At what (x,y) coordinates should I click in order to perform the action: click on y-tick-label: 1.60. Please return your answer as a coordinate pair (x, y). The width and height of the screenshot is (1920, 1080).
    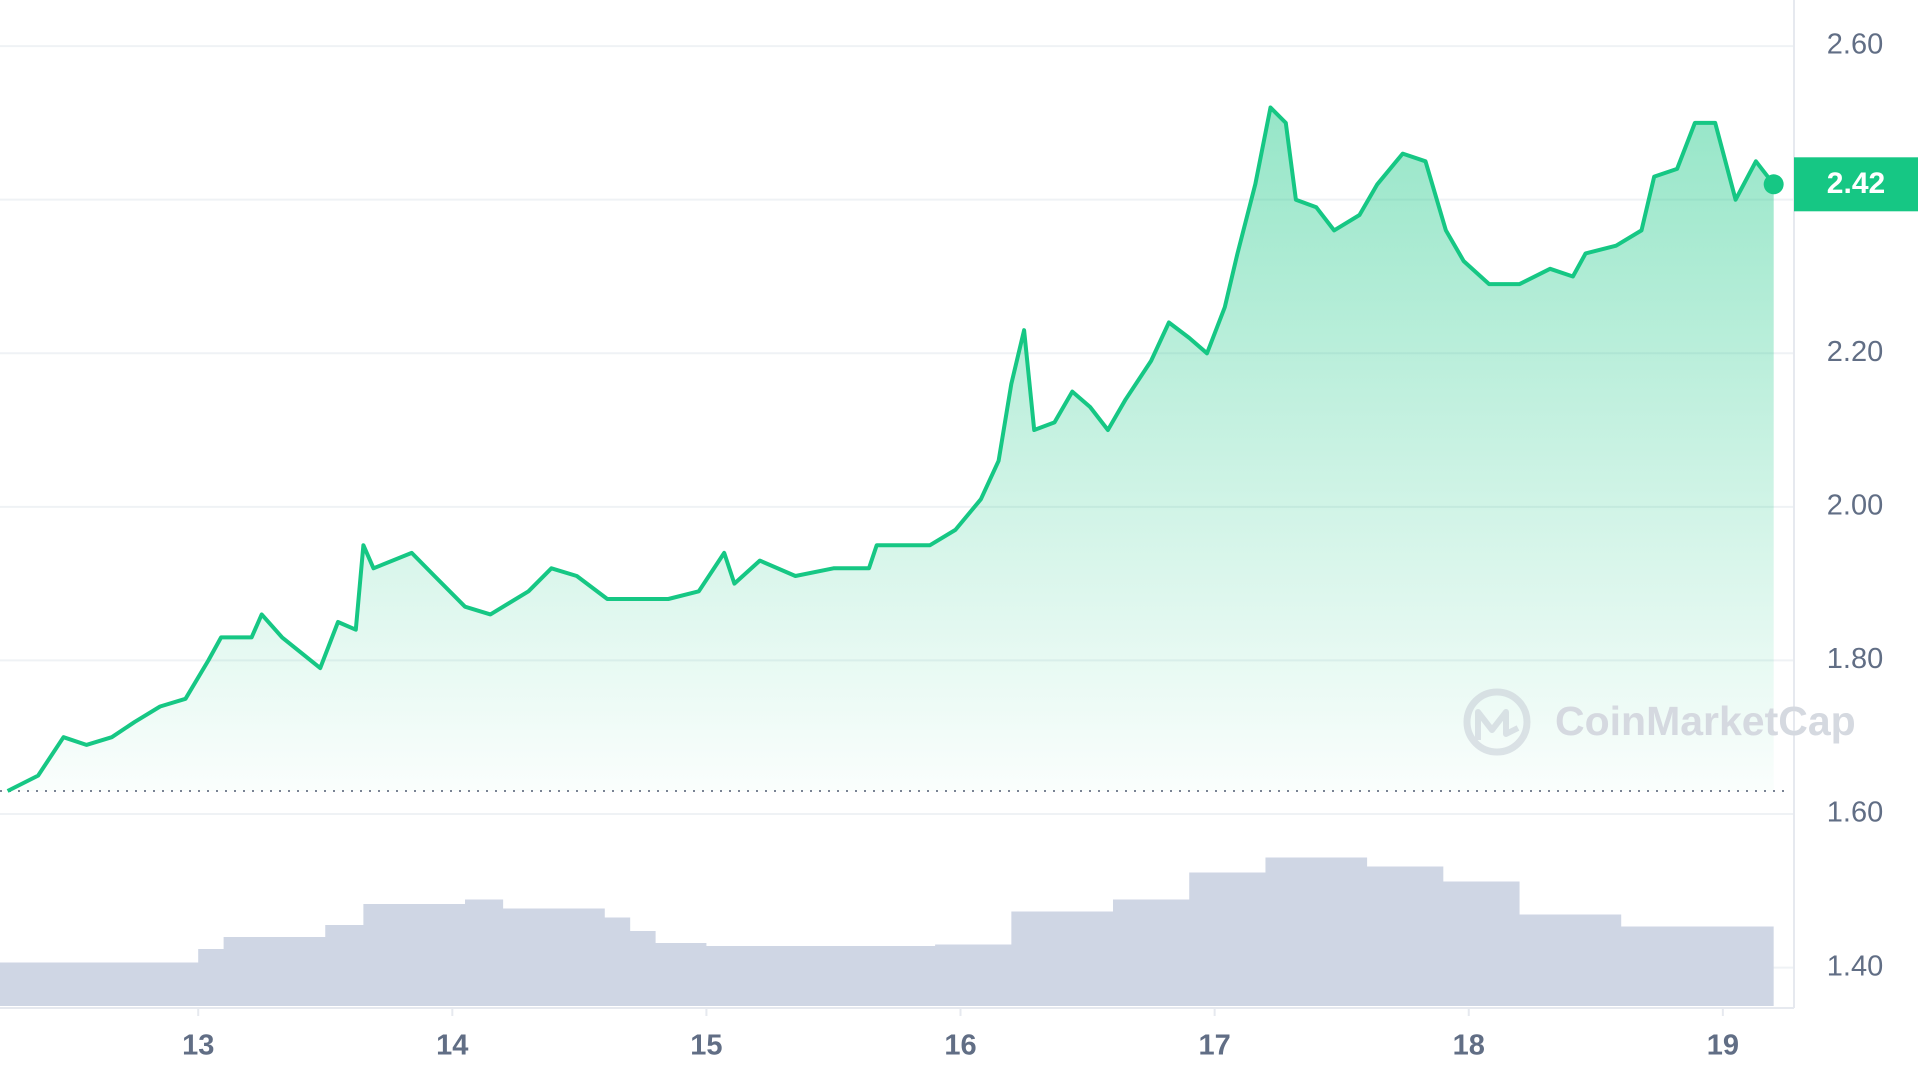
    Looking at the image, I should click on (1855, 813).